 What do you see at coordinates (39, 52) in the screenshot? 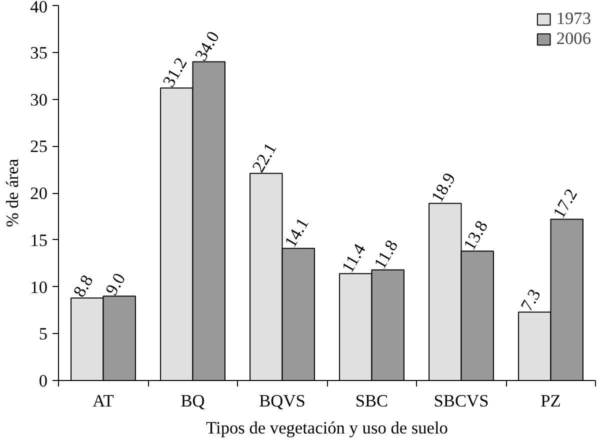
I see `y-tick-label: 35` at bounding box center [39, 52].